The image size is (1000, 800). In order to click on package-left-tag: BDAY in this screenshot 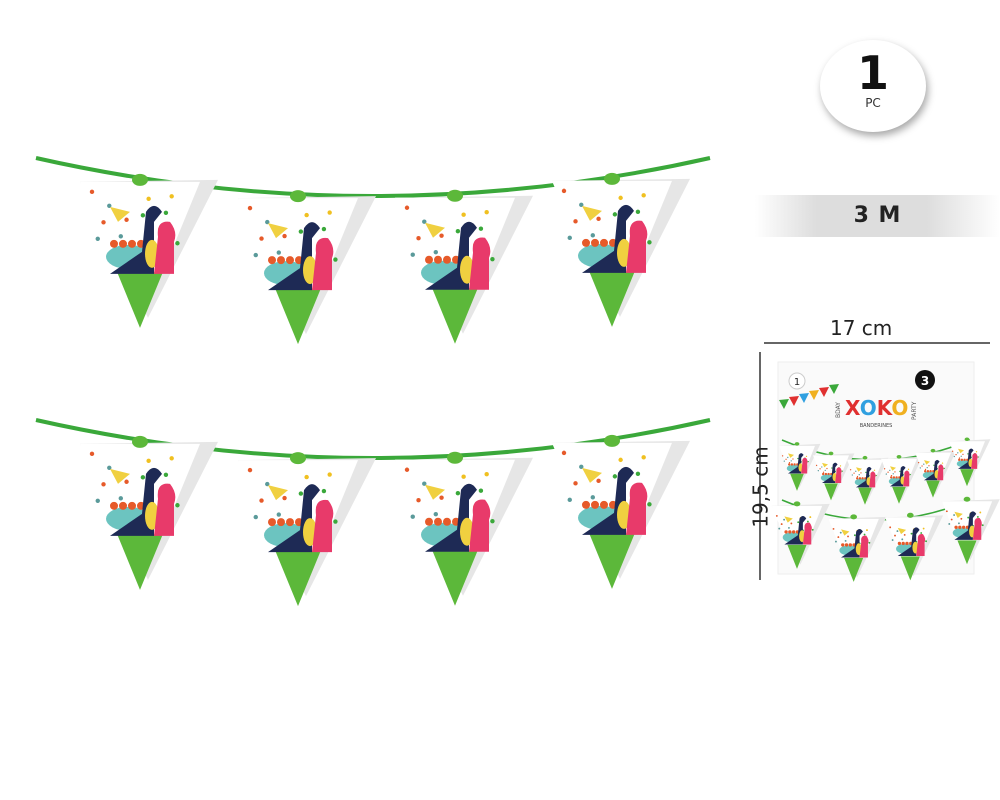, I will do `click(838, 410)`.